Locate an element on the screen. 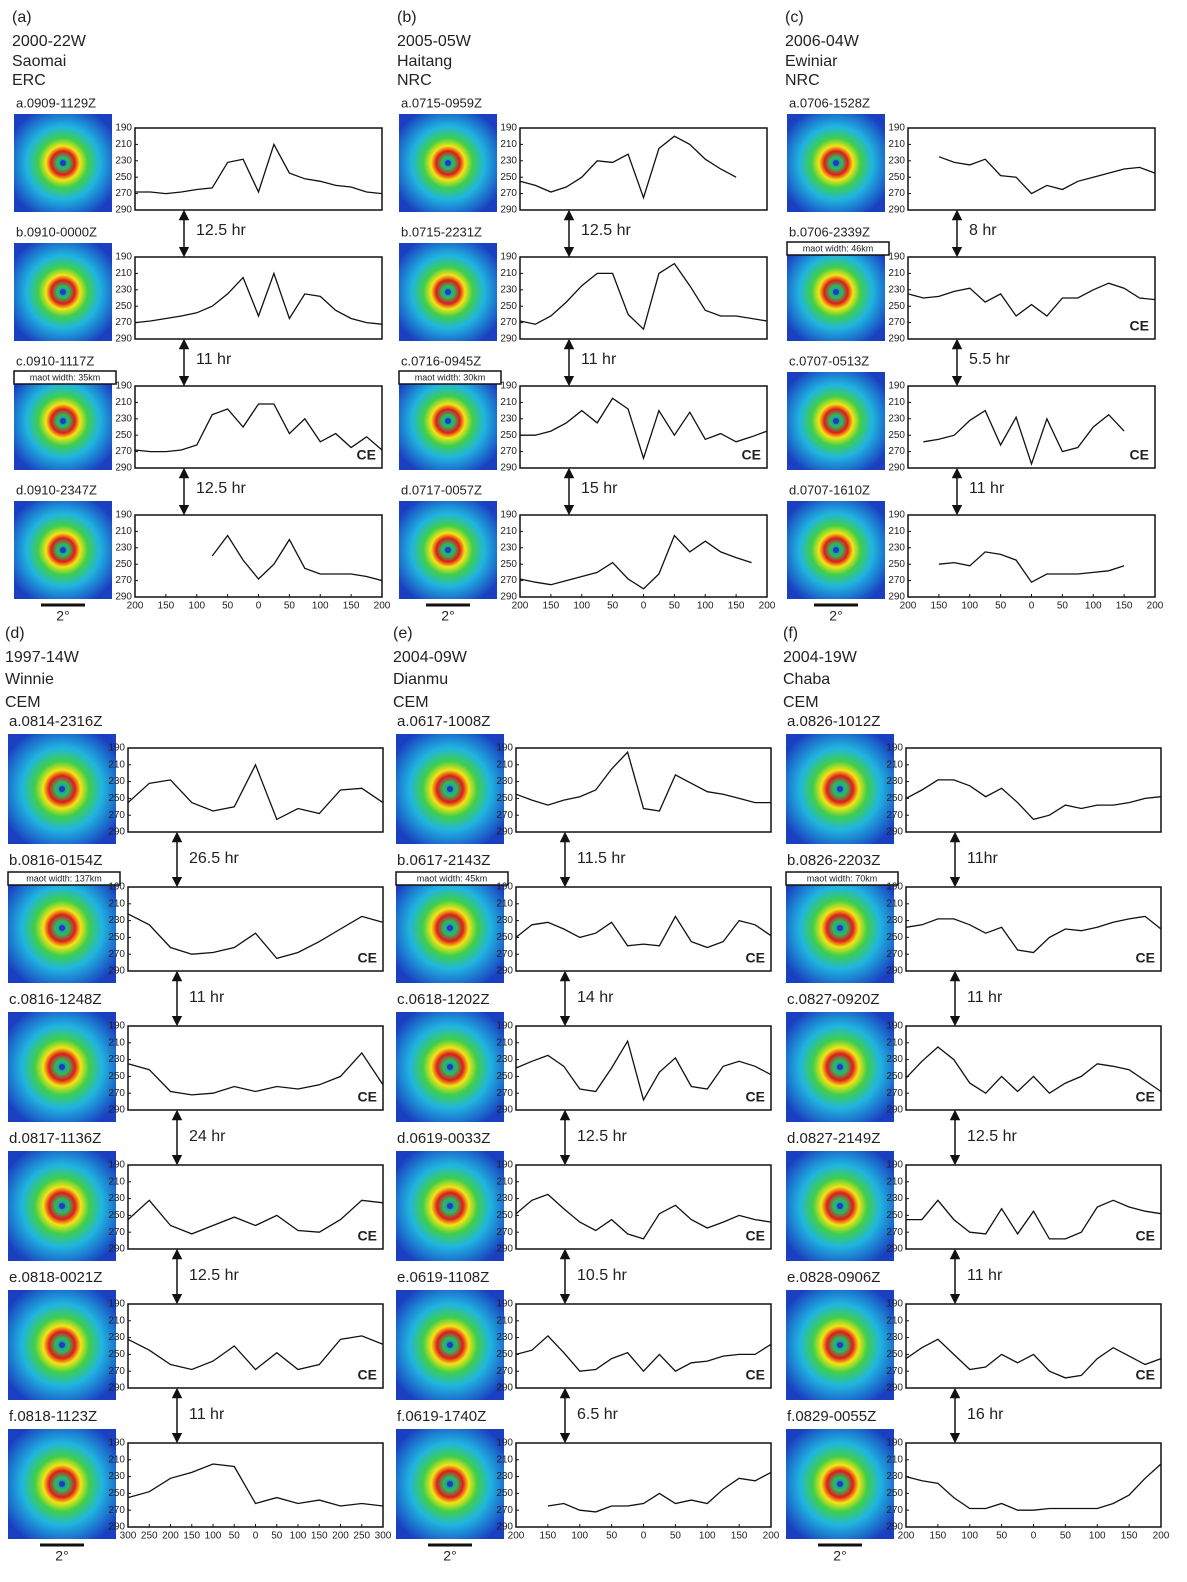 This screenshot has height=1582, width=1187. x-tick-label: 50 is located at coordinates (675, 606).